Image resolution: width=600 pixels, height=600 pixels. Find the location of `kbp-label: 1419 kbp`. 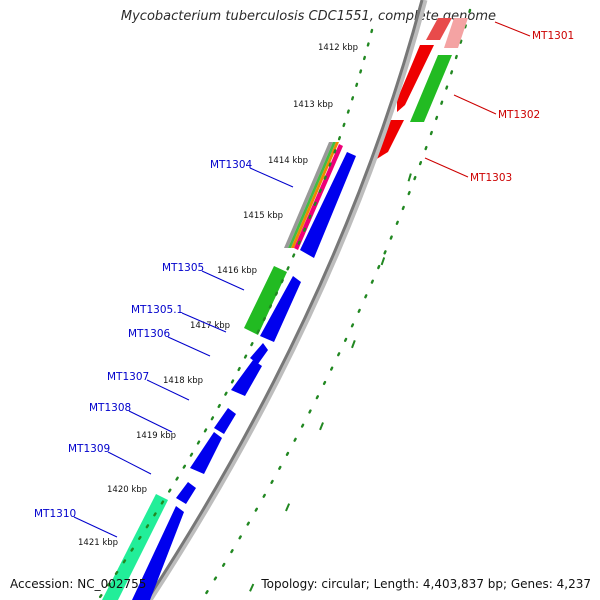

kbp-label: 1419 kbp is located at coordinates (156, 436).